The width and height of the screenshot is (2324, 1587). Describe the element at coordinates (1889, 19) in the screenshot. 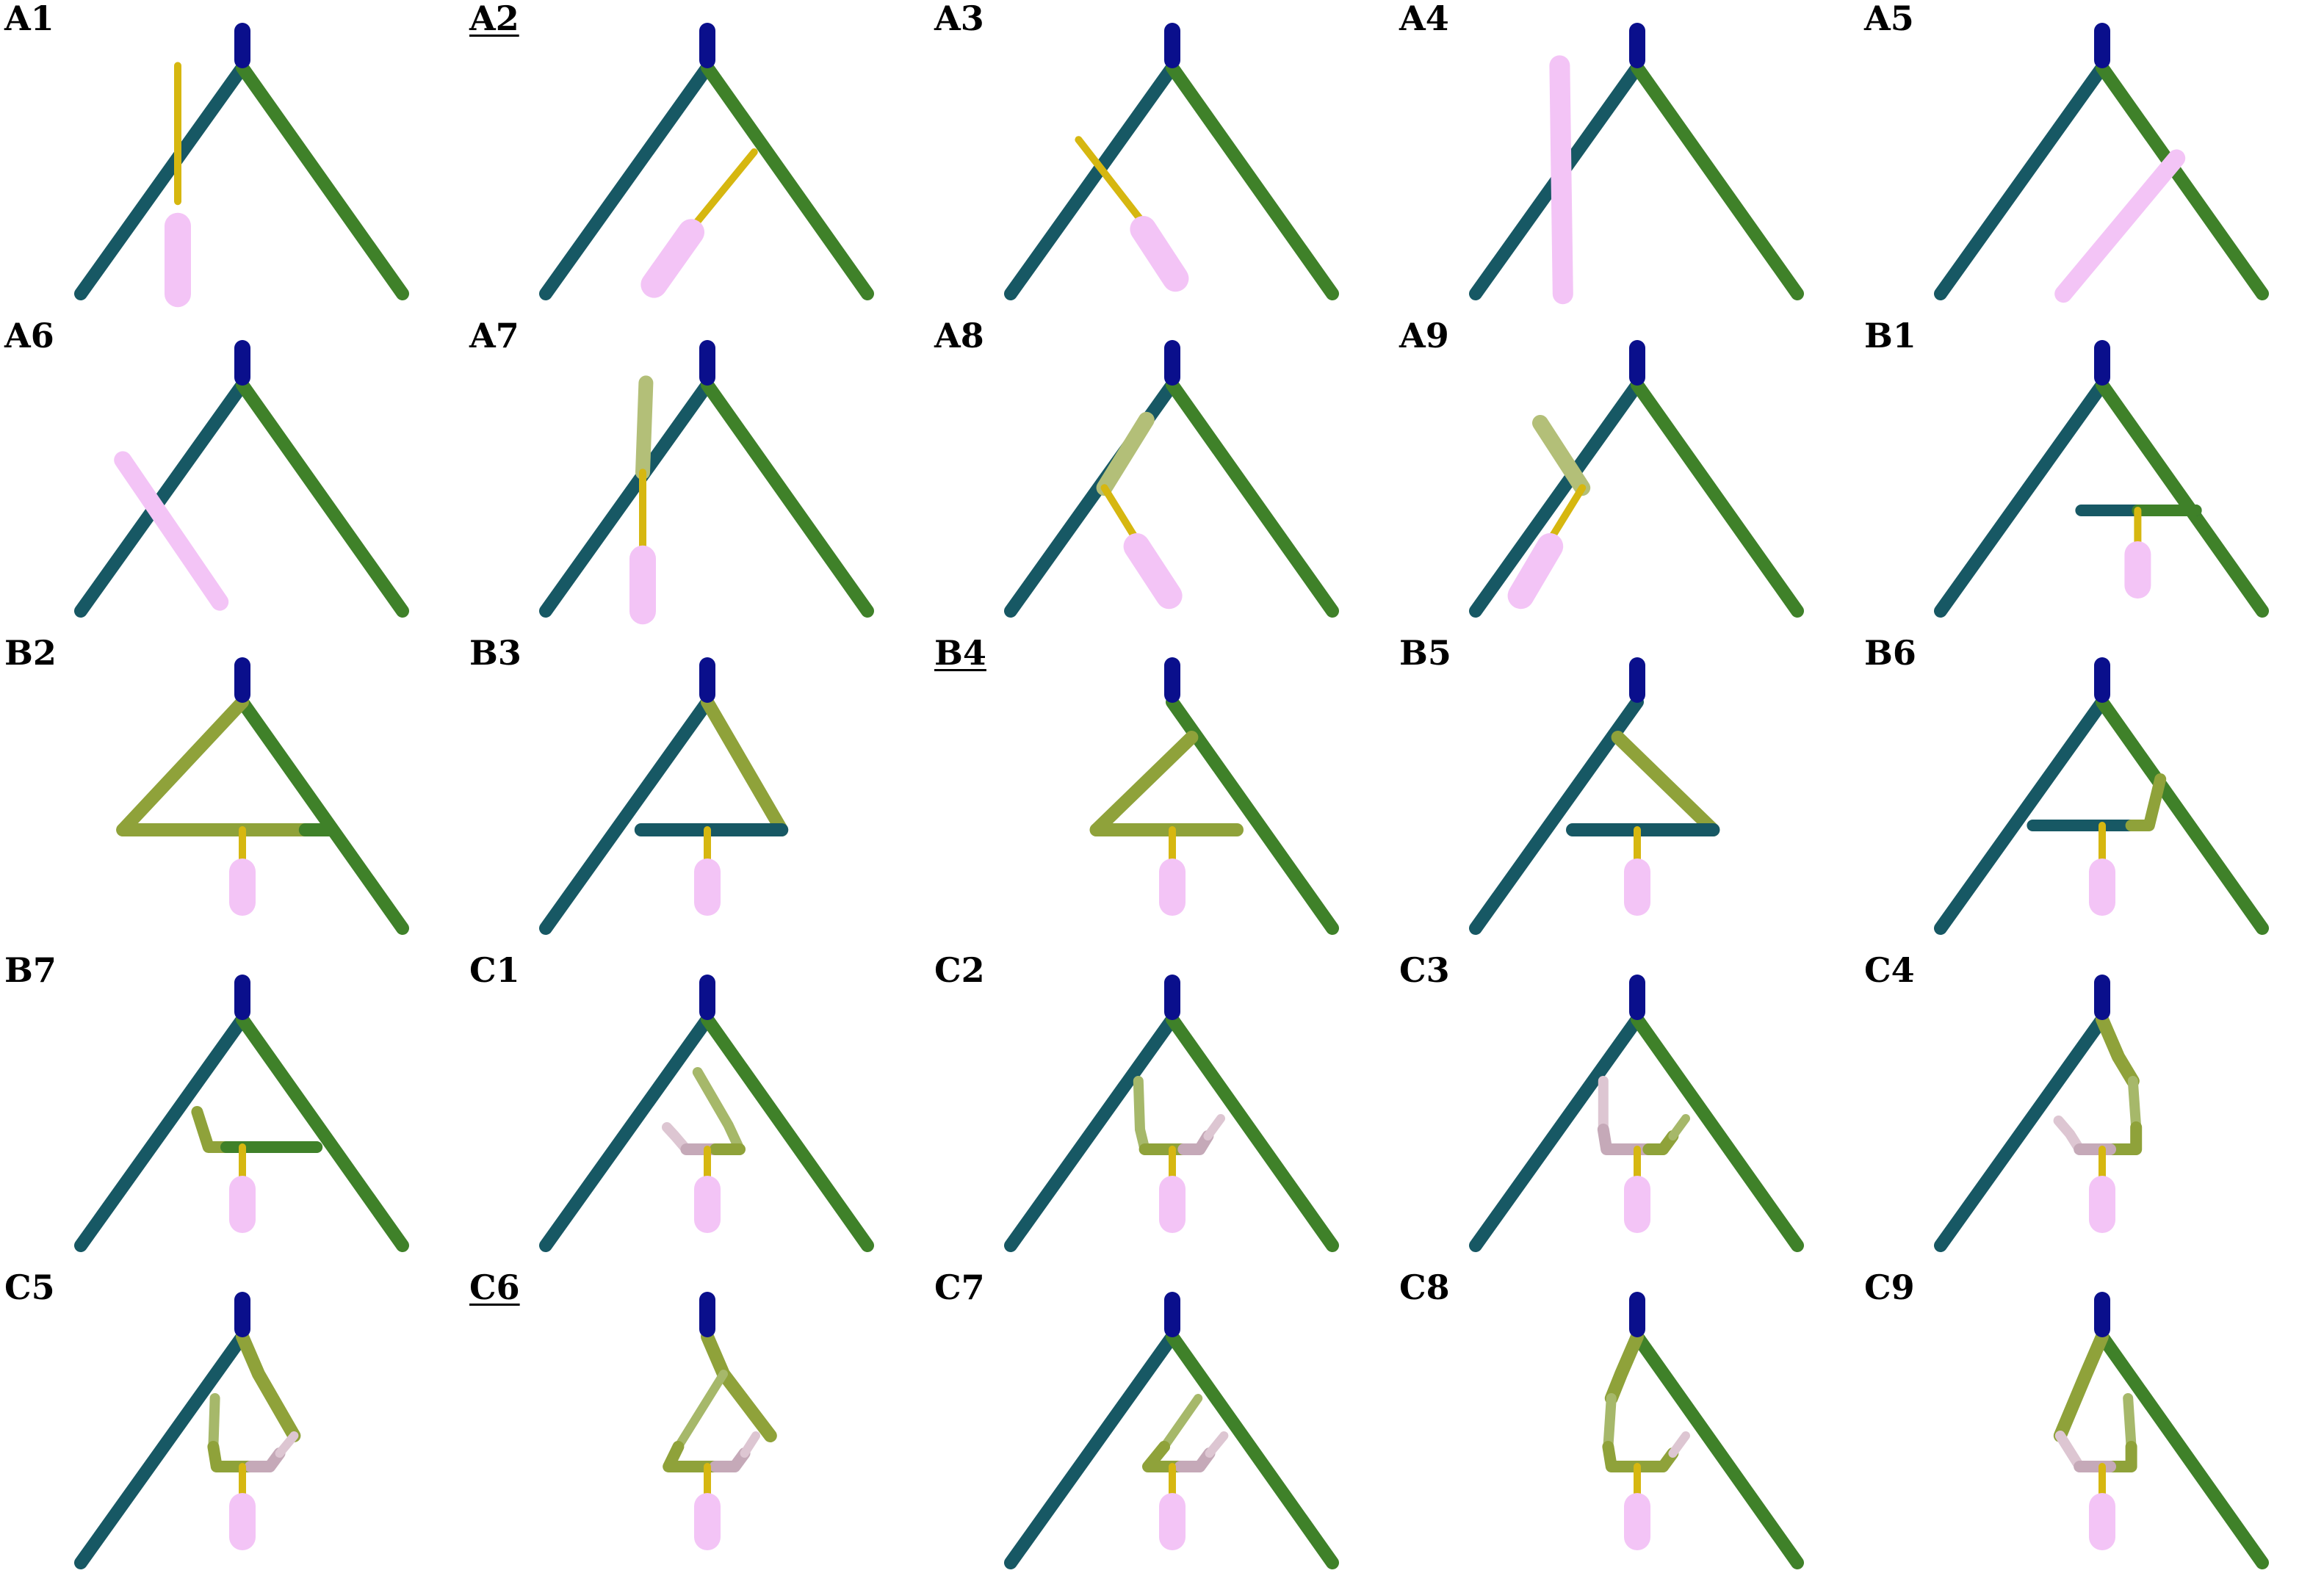

I see `panel-label: A5` at that location.